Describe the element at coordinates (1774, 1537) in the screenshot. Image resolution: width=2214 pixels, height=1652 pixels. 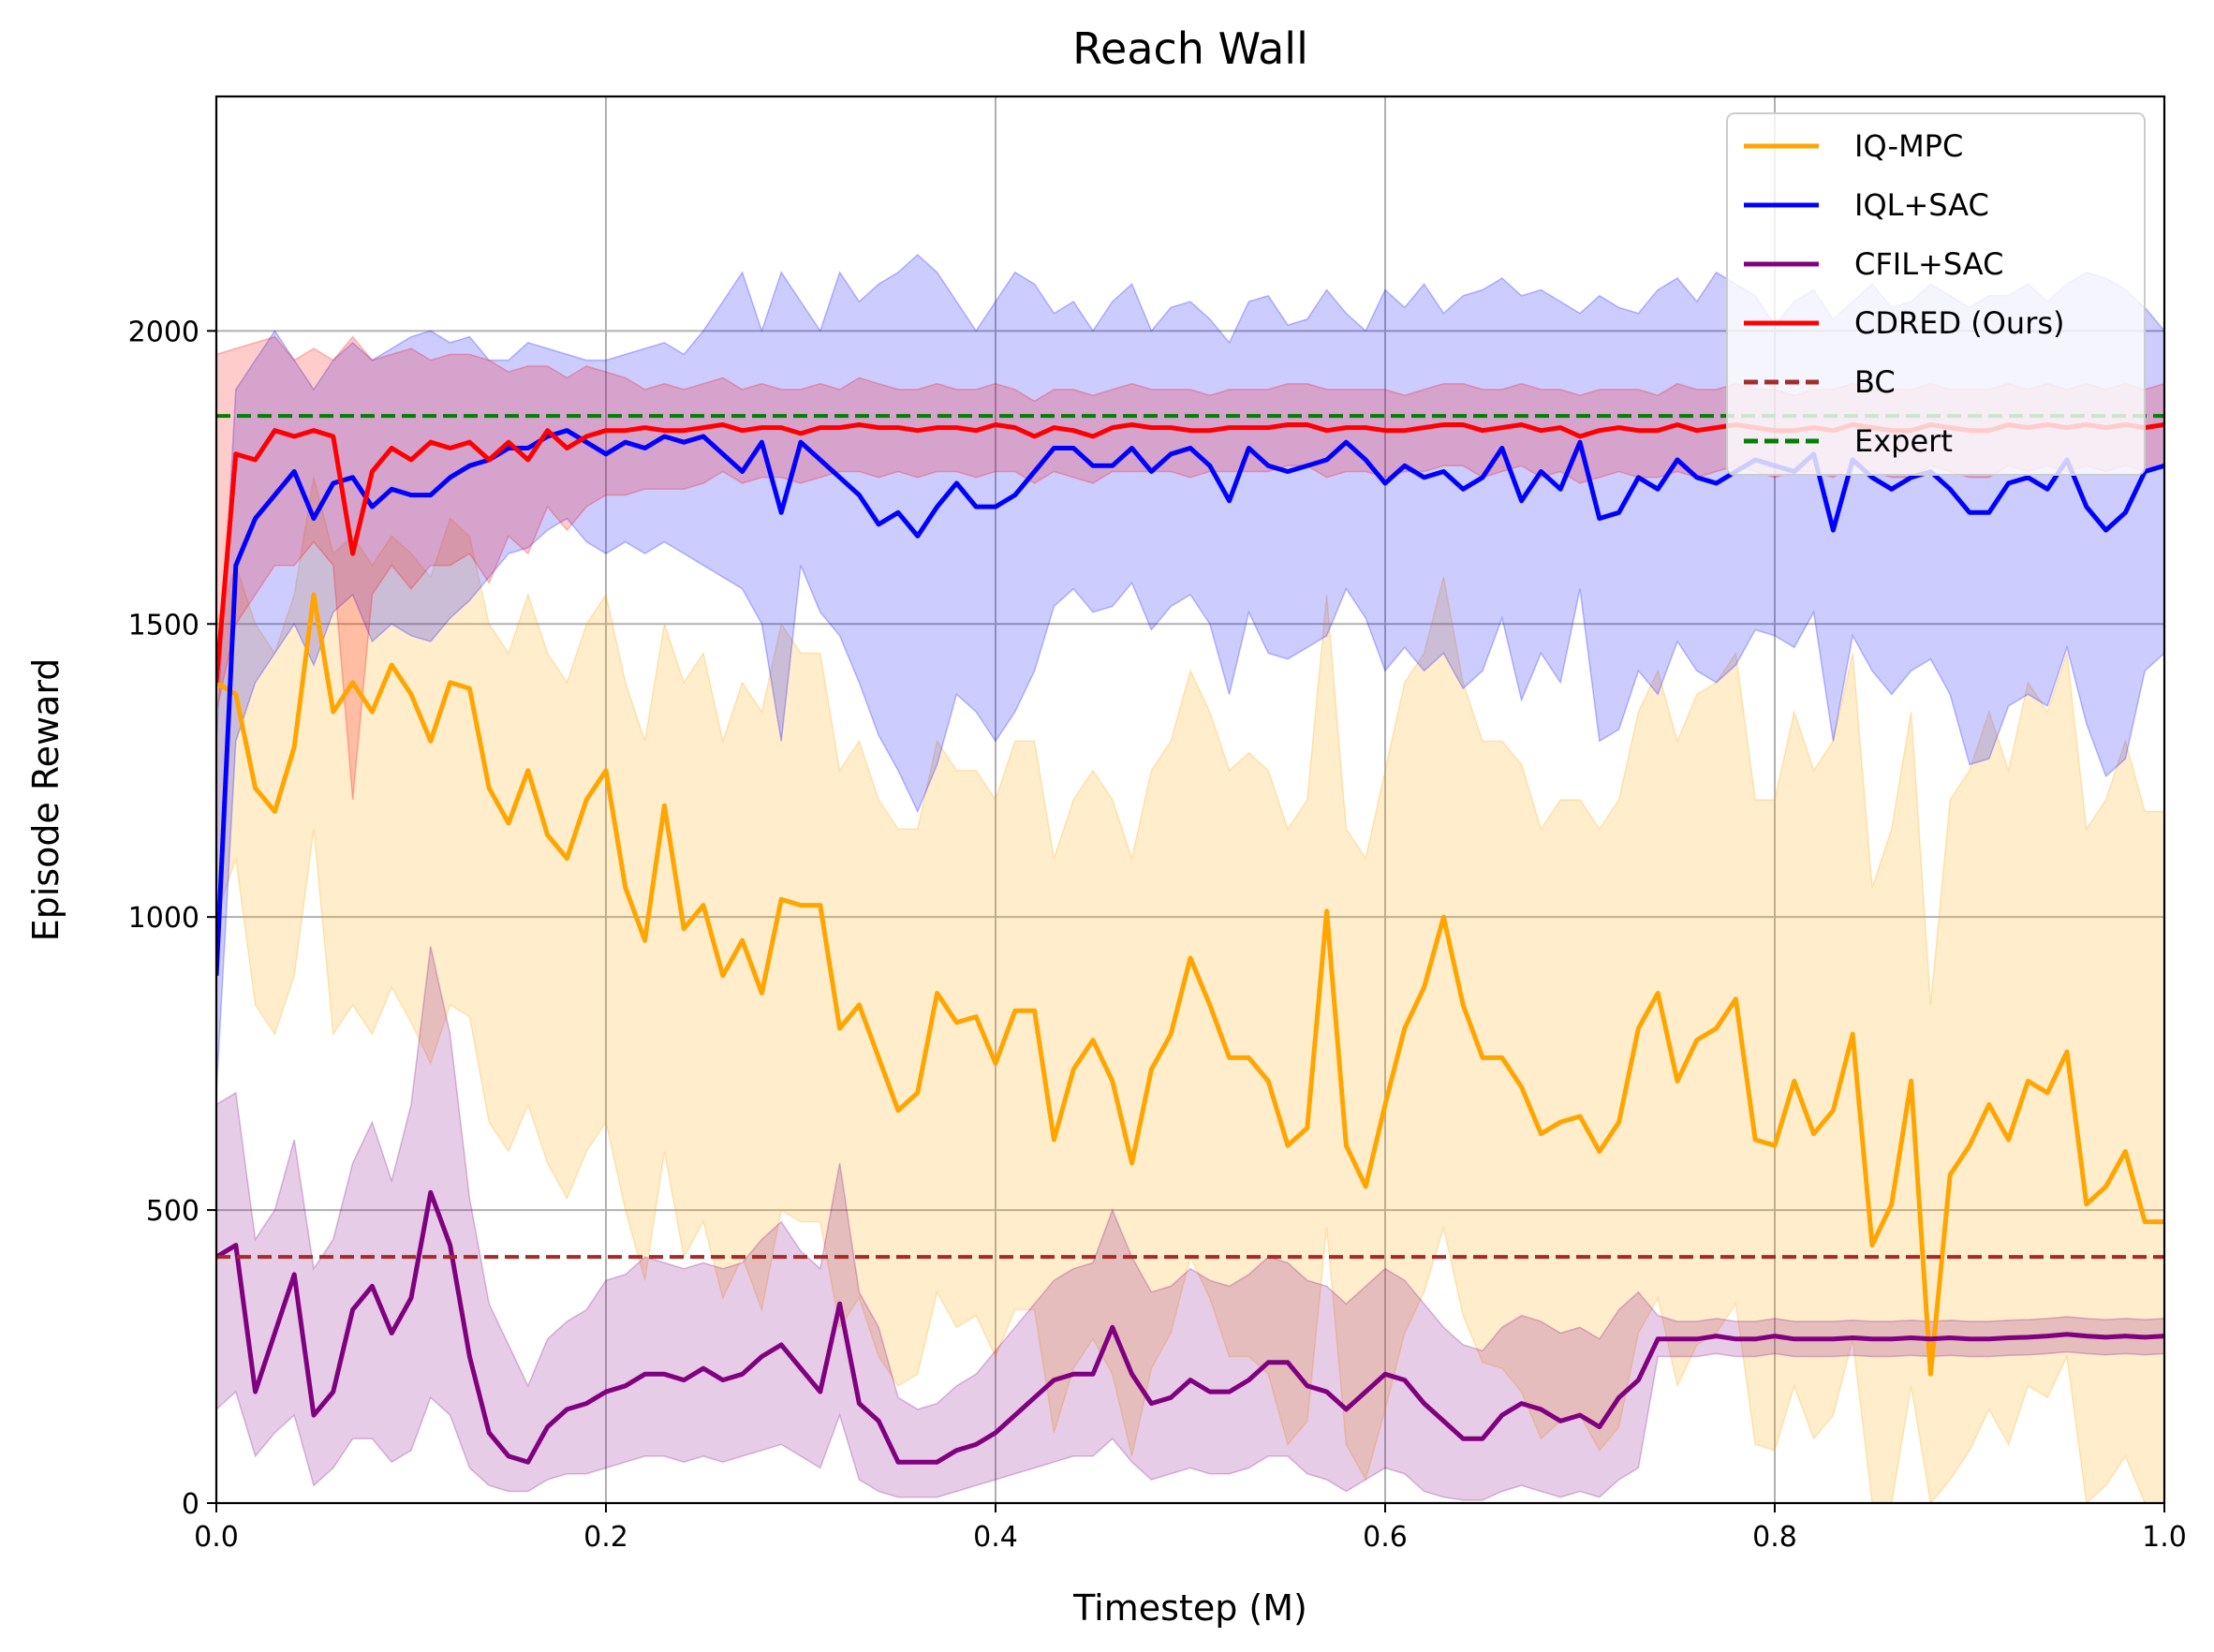
I see `x-tick-label: 0.8` at that location.